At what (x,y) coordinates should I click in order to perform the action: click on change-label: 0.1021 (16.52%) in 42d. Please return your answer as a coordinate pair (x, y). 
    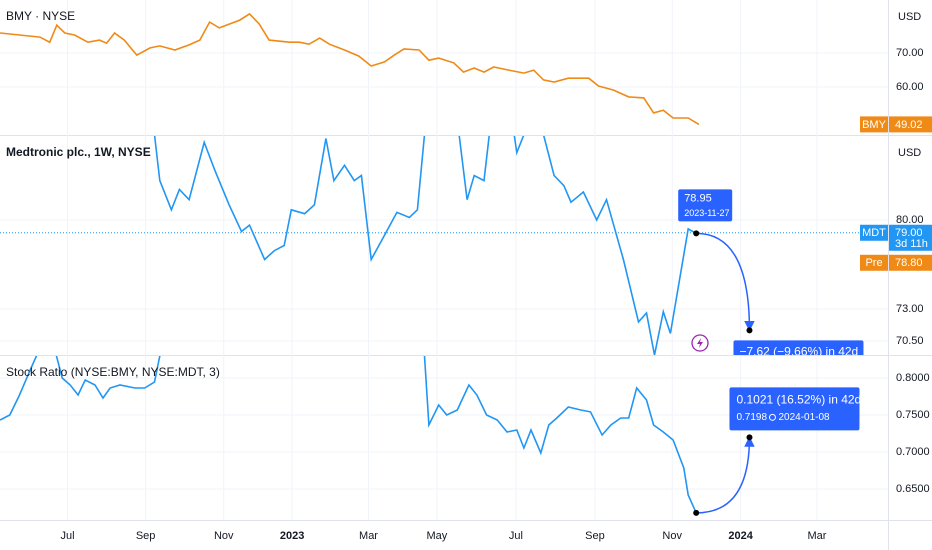
    Looking at the image, I should click on (798, 400).